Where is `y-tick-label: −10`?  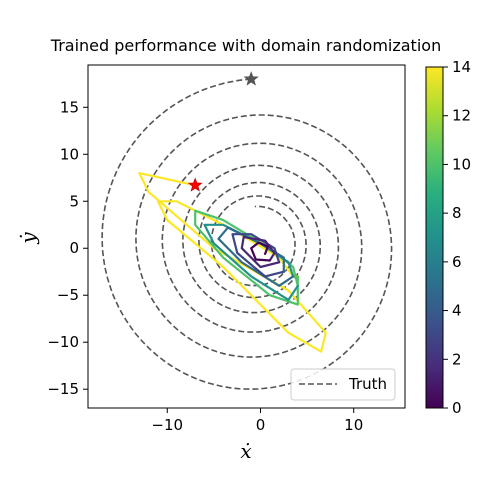 y-tick-label: −10 is located at coordinates (63, 342).